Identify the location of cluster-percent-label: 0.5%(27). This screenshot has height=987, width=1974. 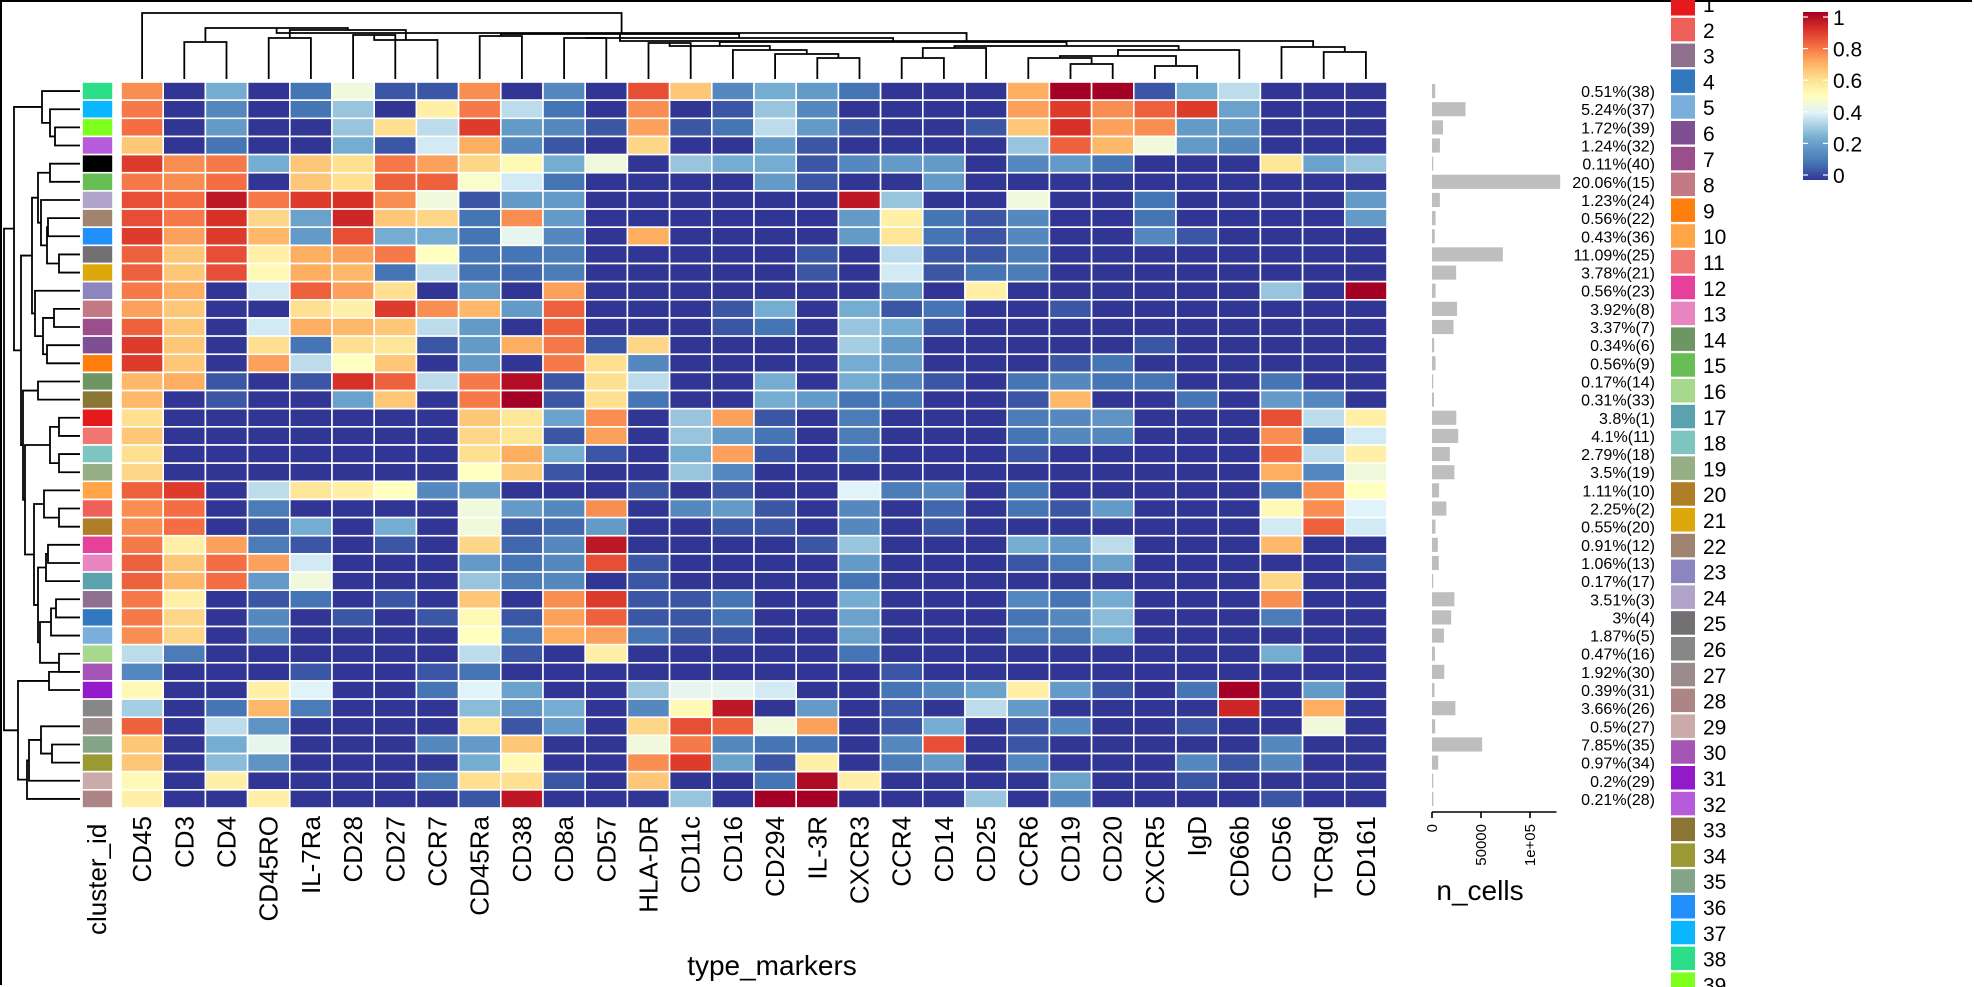
(1622, 727).